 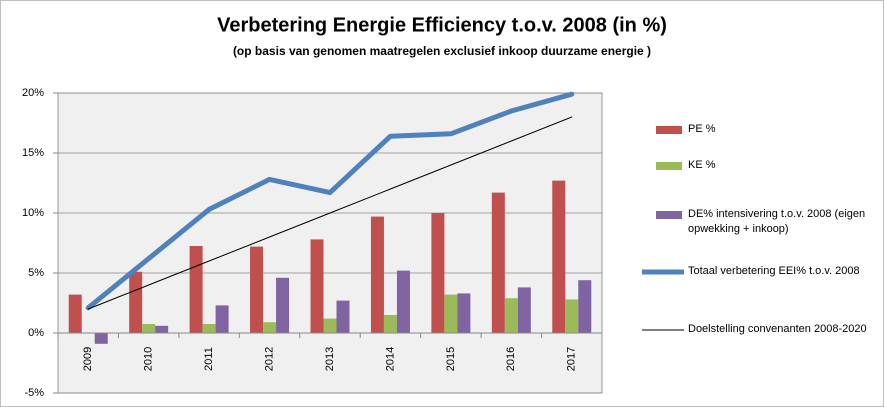 I want to click on y-tick-label: 20%, so click(x=33, y=93).